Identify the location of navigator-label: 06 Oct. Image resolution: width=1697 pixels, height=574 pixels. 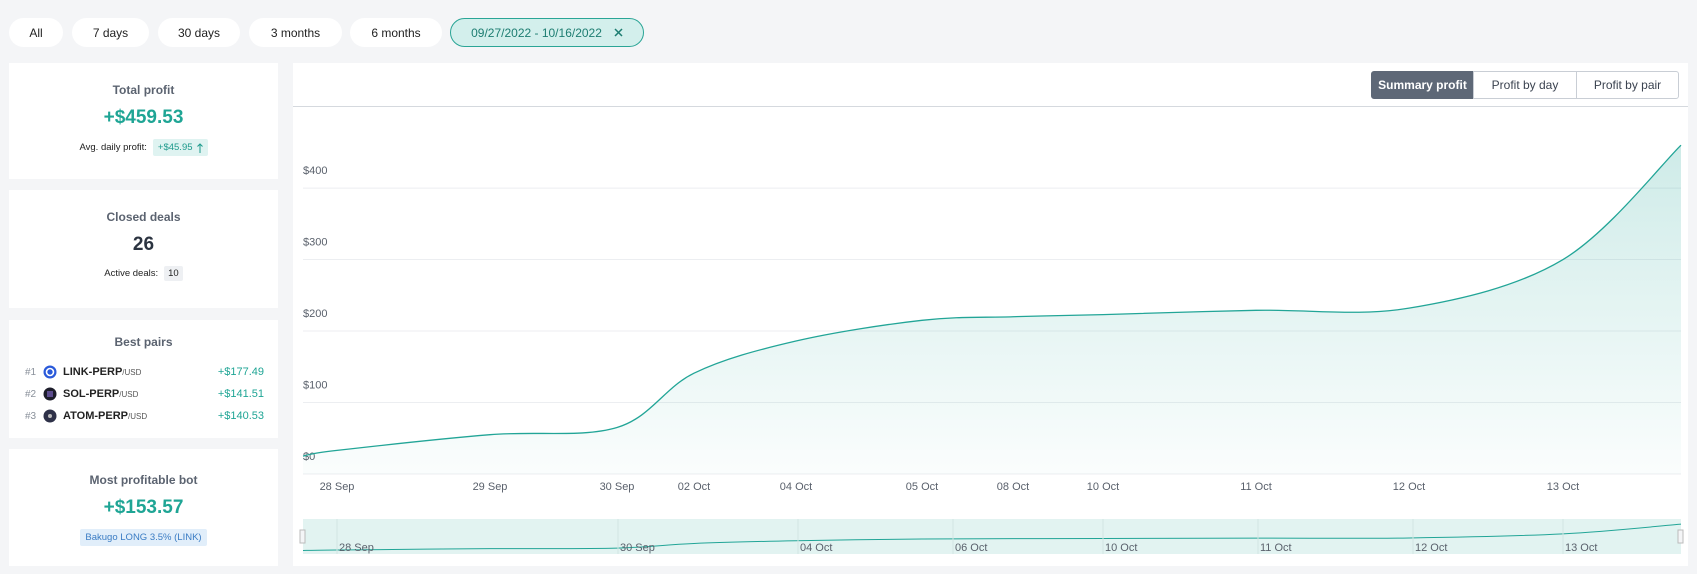
(971, 548).